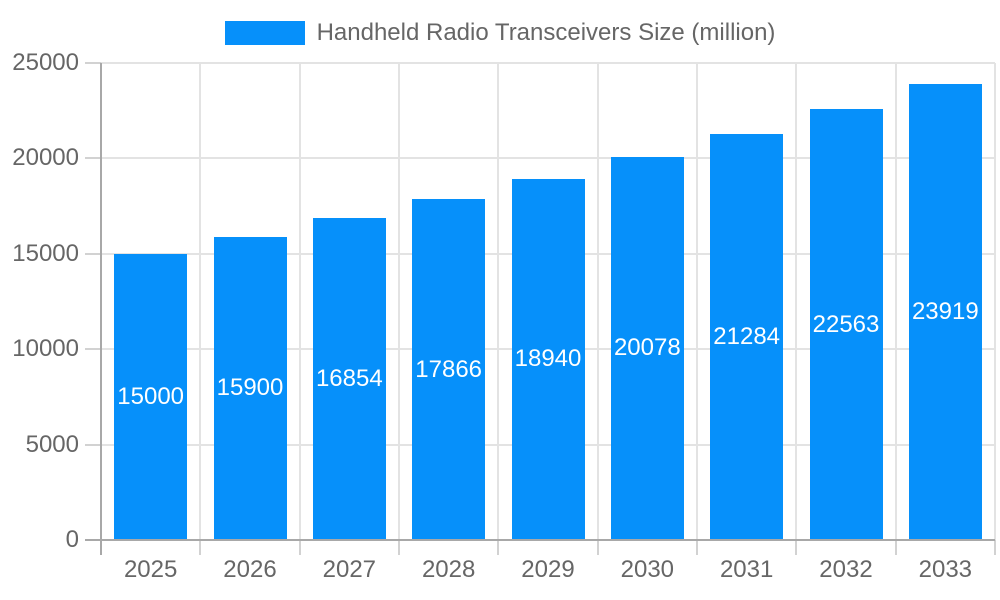 The image size is (1000, 600). What do you see at coordinates (647, 569) in the screenshot?
I see `x-axis-tick-label: 2030` at bounding box center [647, 569].